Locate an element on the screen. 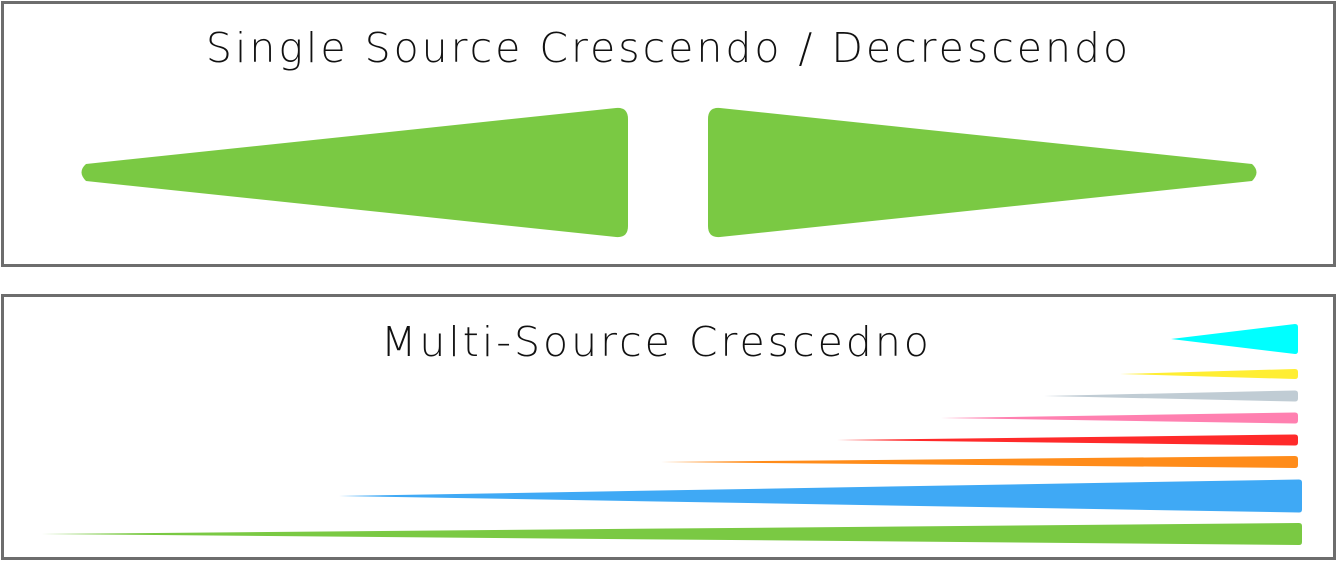 The width and height of the screenshot is (1339, 563). single-source-title: Single Source Crescendo / Decrescendo is located at coordinates (668, 48).